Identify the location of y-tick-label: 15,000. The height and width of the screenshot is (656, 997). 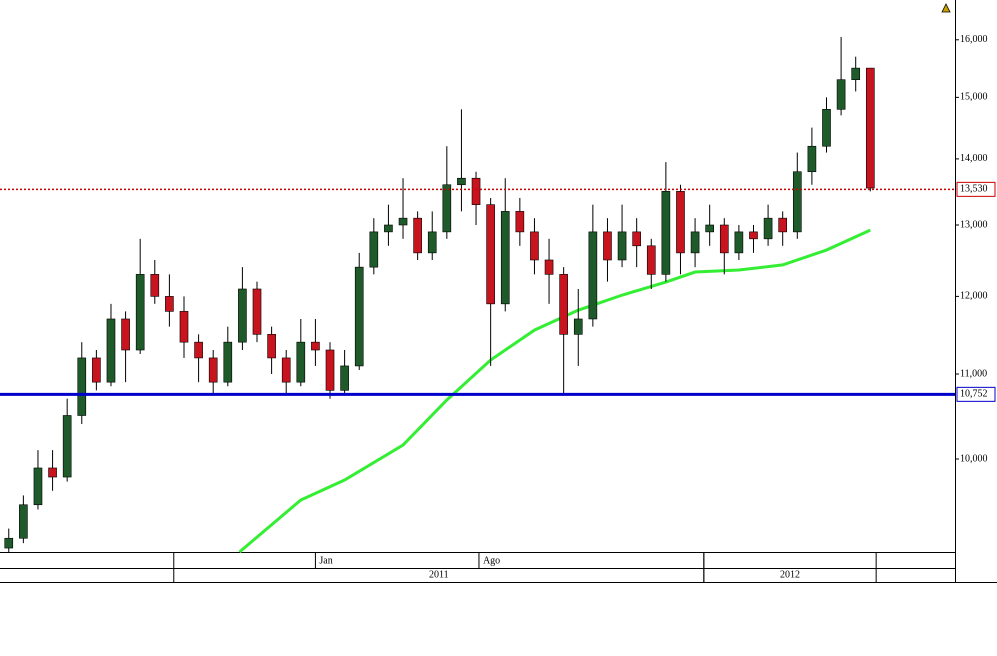
(974, 97).